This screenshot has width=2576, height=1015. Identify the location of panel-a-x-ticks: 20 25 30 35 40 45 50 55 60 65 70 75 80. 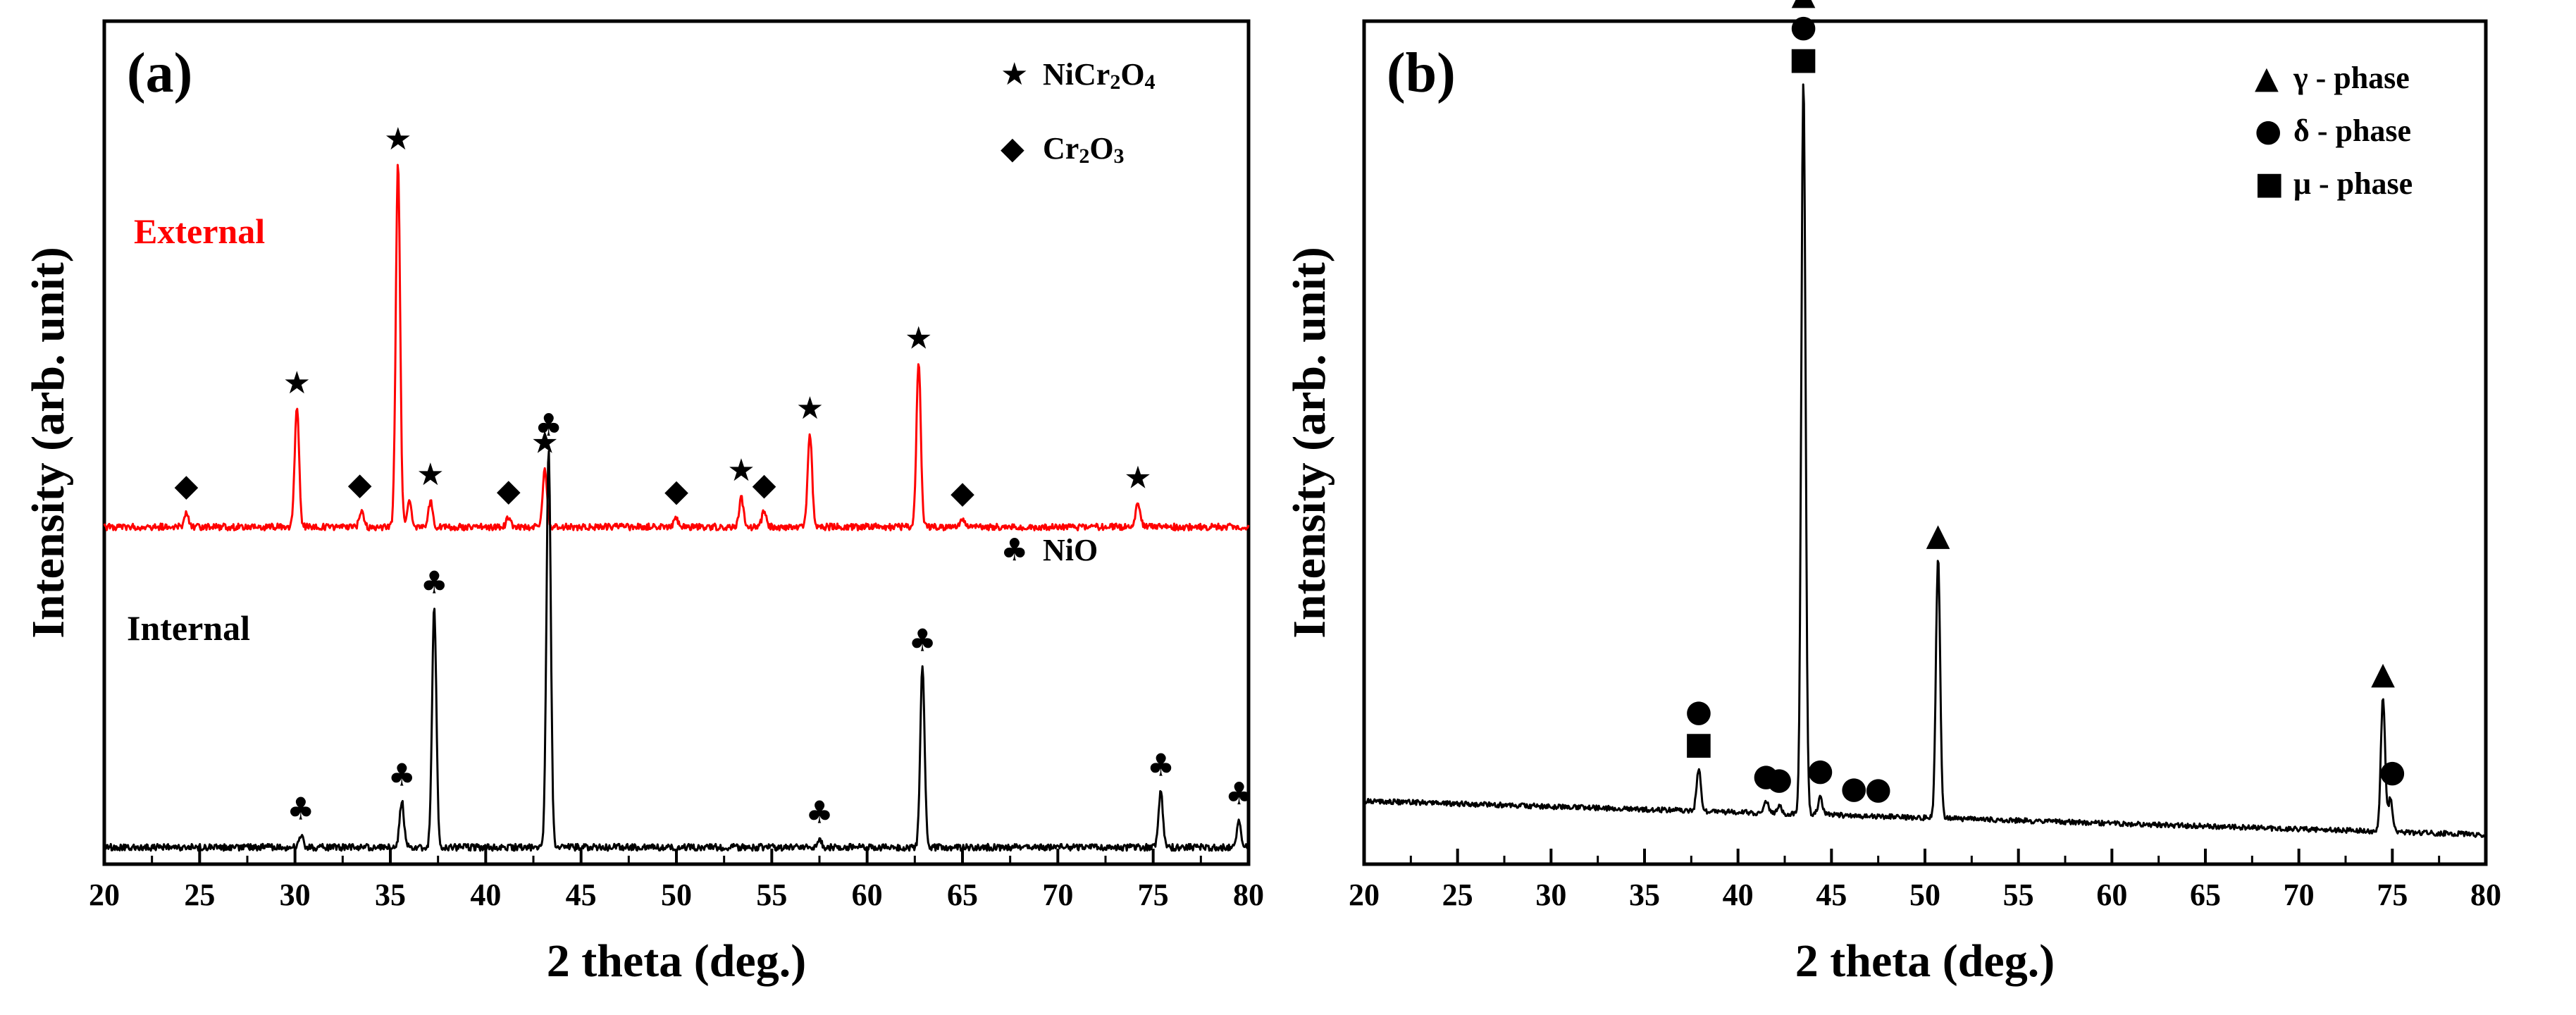
(676, 881).